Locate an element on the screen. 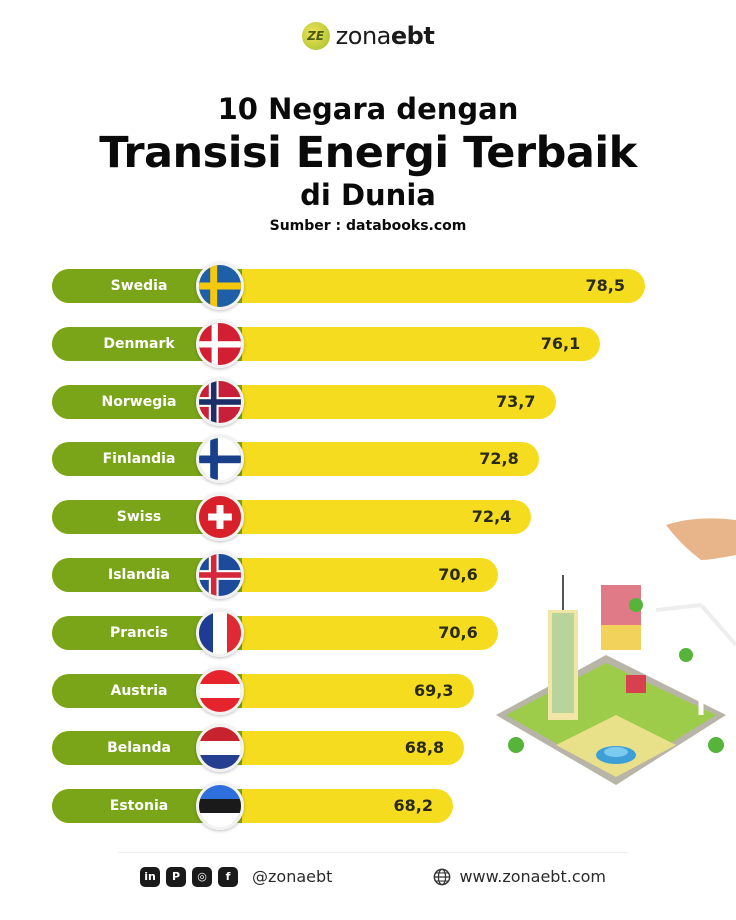  country-name: Prancis is located at coordinates (138, 633).